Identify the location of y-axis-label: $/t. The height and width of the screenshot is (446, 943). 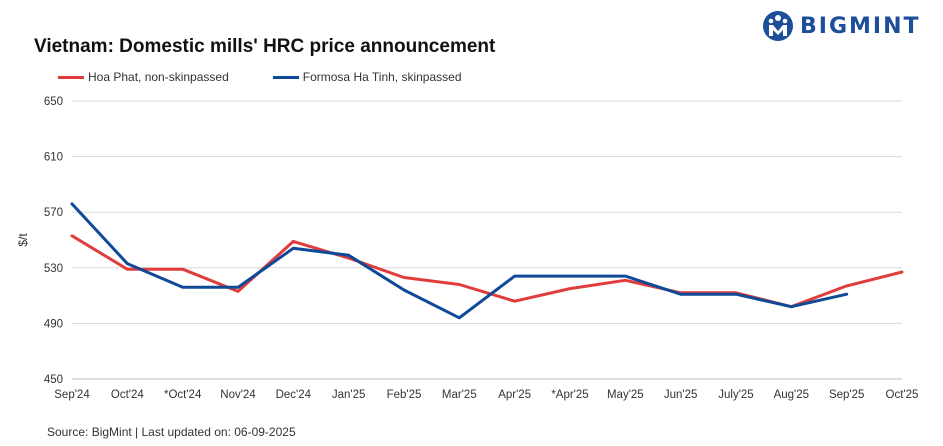
(23, 240).